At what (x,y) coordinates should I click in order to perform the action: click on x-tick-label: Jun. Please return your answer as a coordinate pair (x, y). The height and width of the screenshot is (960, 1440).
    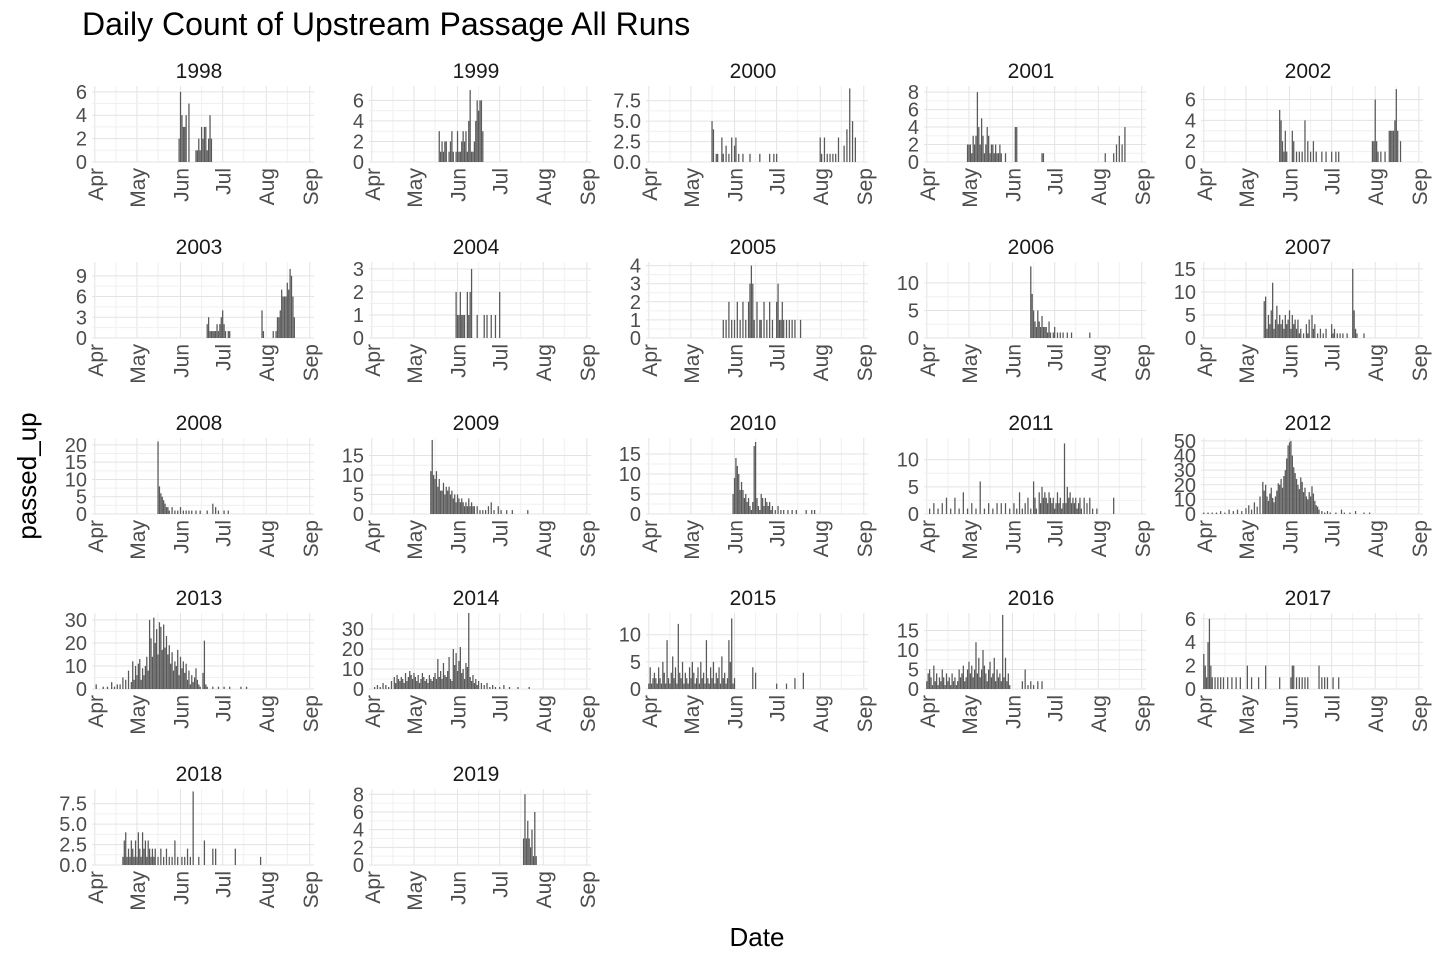
    Looking at the image, I should click on (1291, 185).